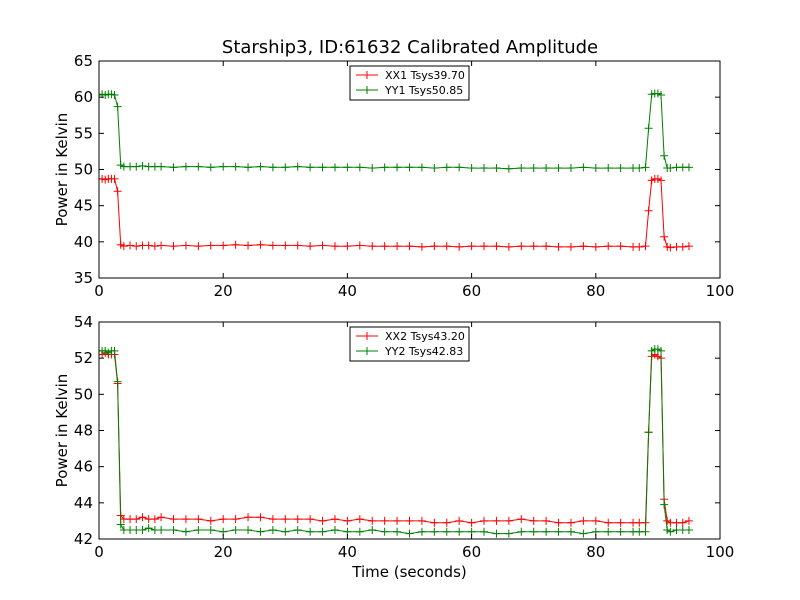 This screenshot has height=600, width=800. What do you see at coordinates (720, 552) in the screenshot?
I see `x-tick-label-1-5: 100` at bounding box center [720, 552].